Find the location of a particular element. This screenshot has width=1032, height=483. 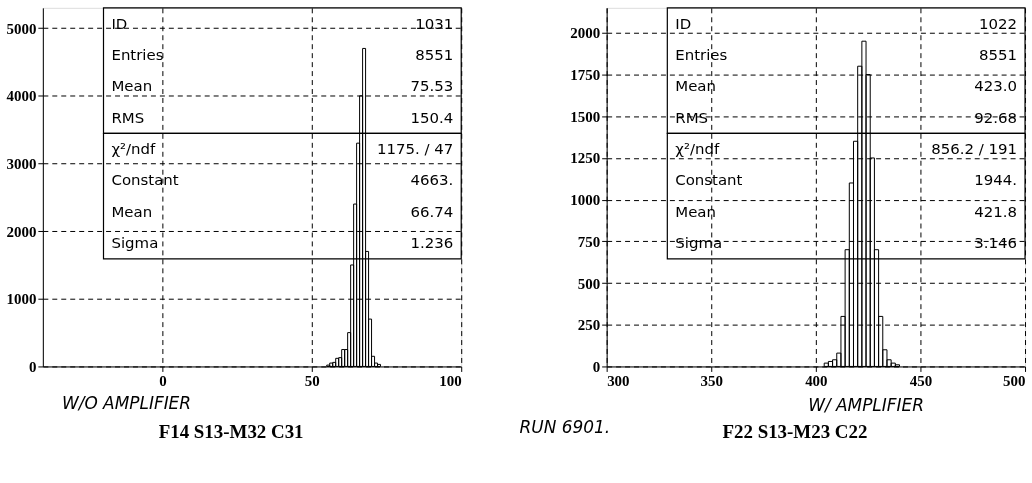

text: F22 S13-M23 C22 is located at coordinates (795, 432).